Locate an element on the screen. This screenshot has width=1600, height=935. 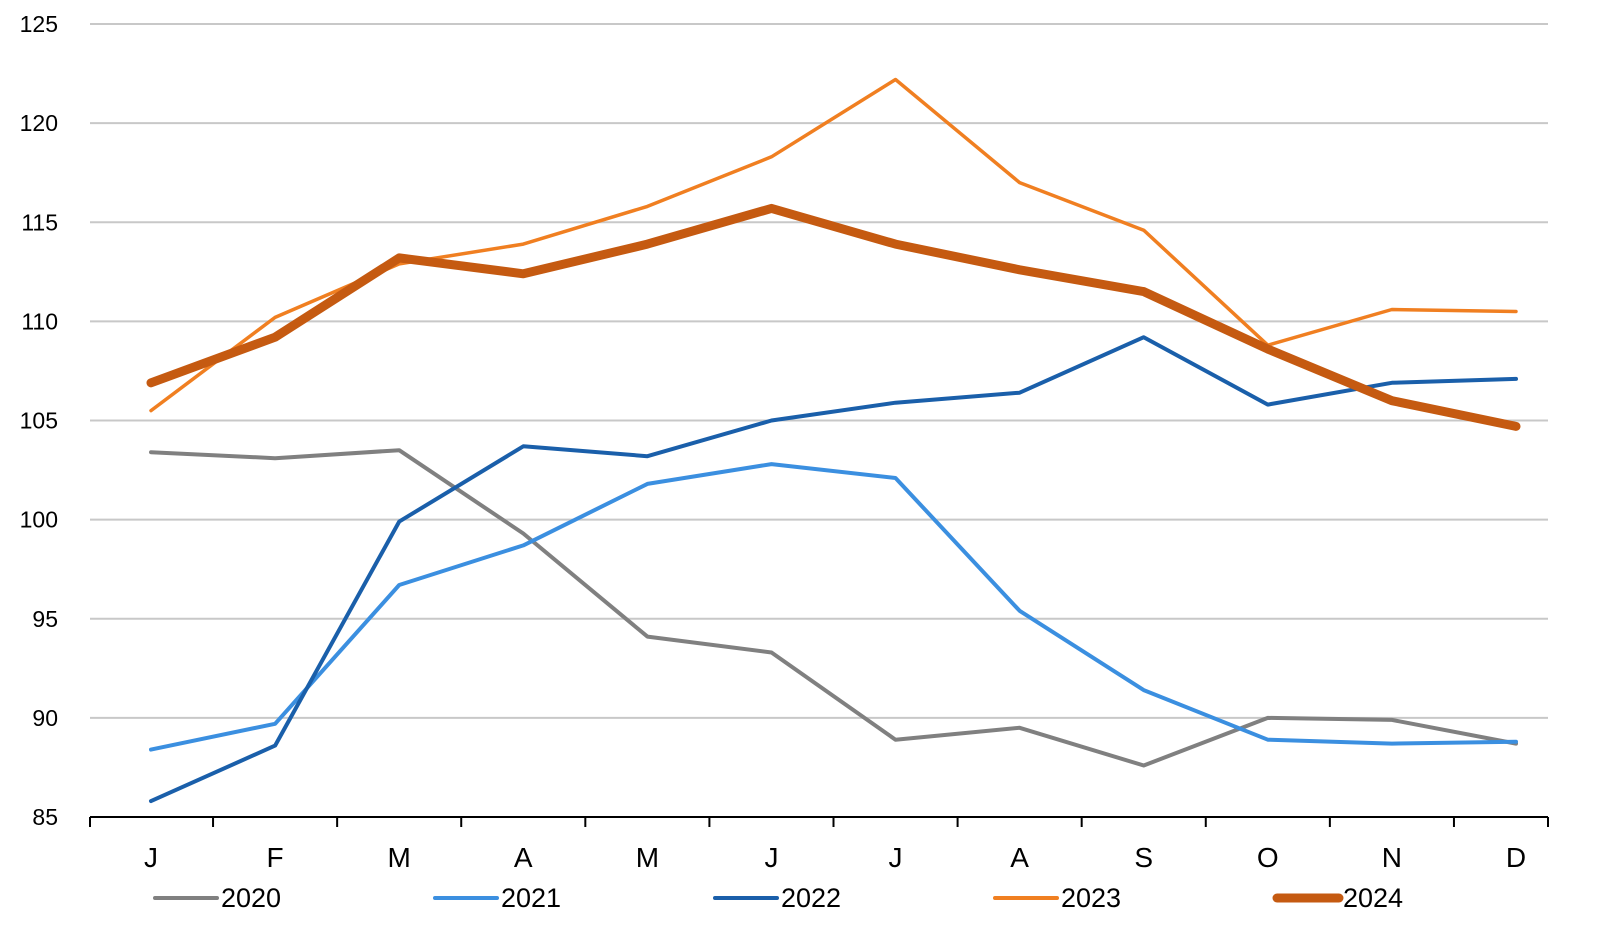
legend-label-2023: 2023 is located at coordinates (1091, 898).